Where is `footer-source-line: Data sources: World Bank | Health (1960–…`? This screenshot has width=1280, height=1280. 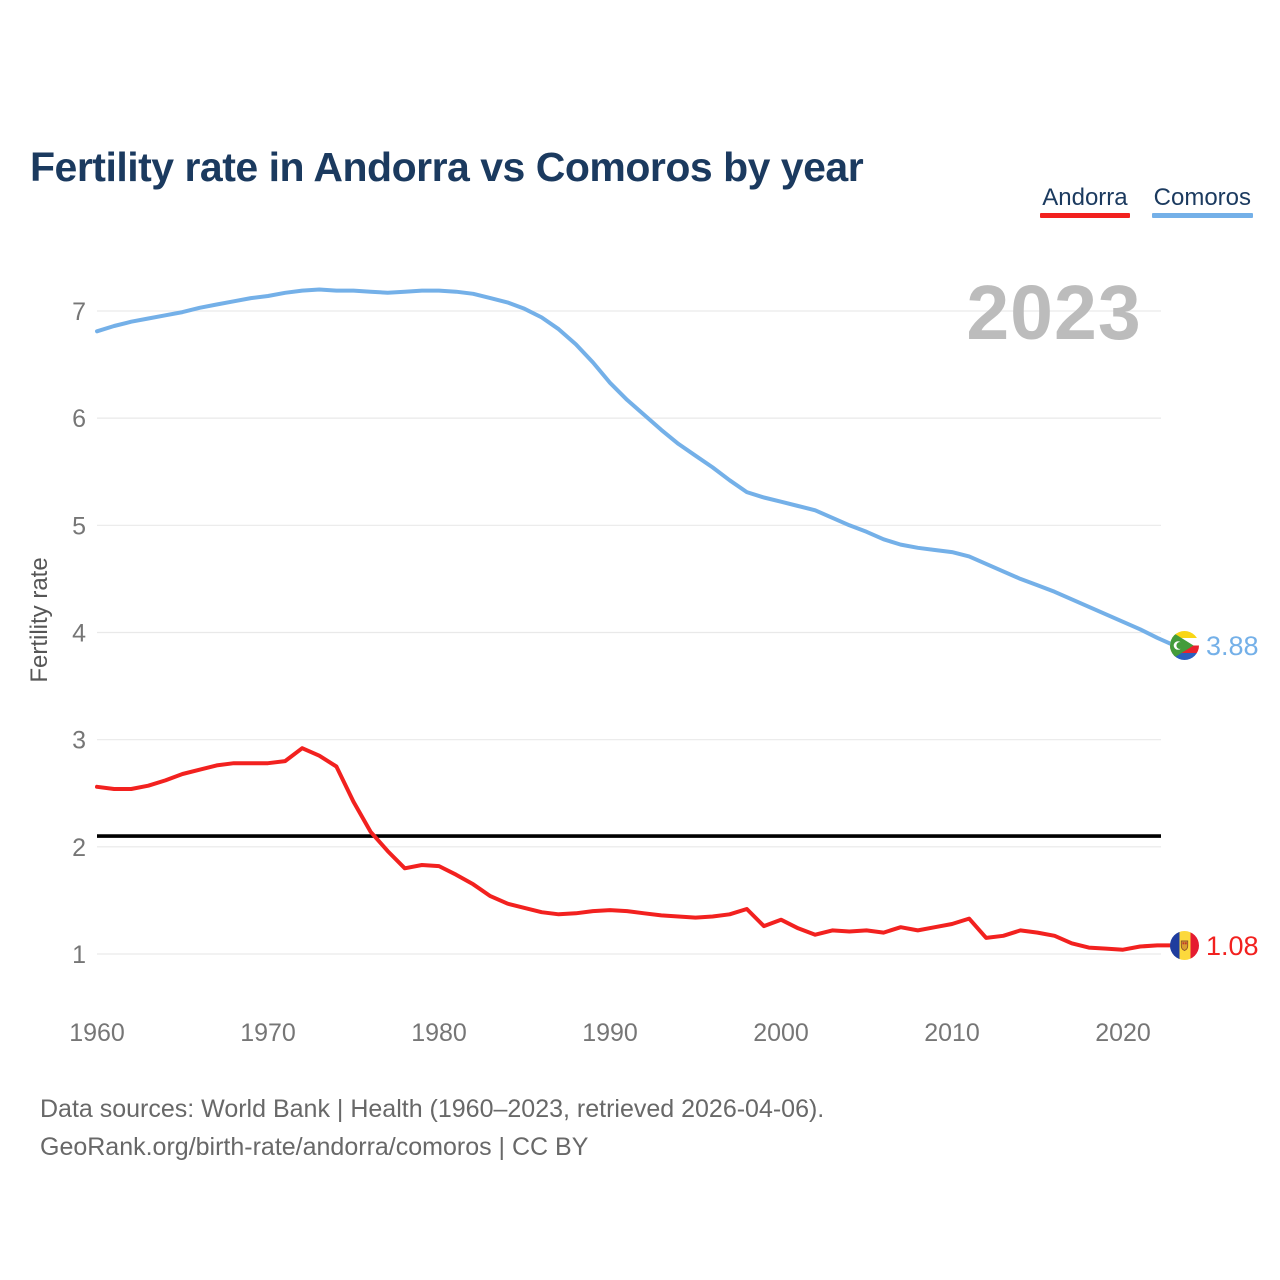
footer-source-line: Data sources: World Bank | Health (1960–… is located at coordinates (432, 1109).